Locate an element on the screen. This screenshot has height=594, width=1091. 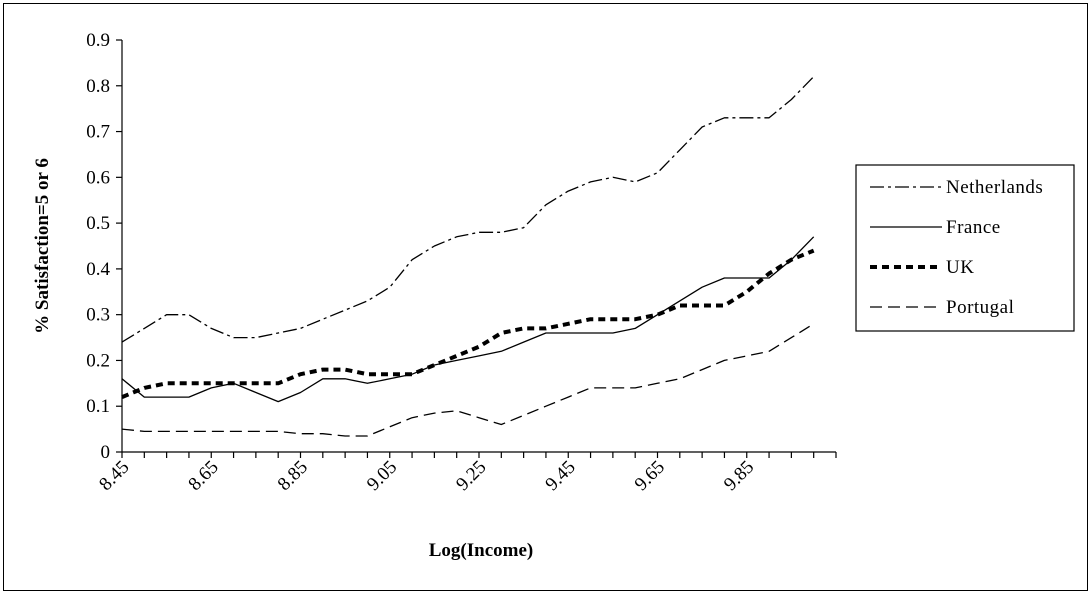
x-axis-title: Log(Income) is located at coordinates (481, 550).